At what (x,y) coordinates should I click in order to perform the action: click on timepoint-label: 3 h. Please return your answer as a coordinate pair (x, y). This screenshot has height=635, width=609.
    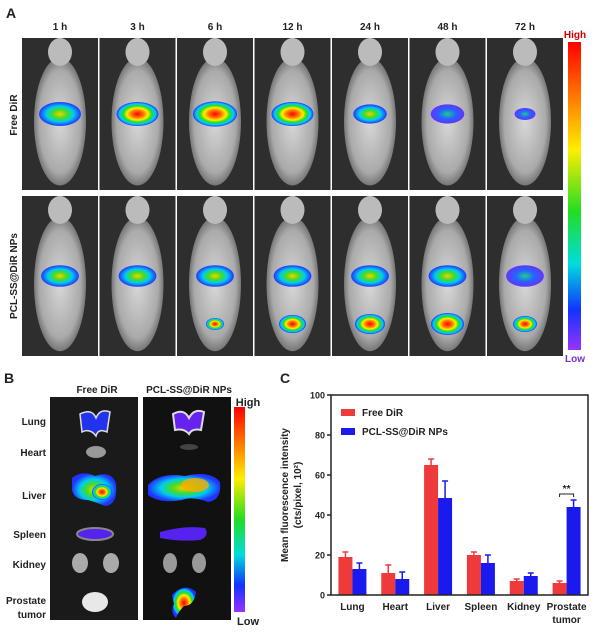
    Looking at the image, I should click on (137, 27).